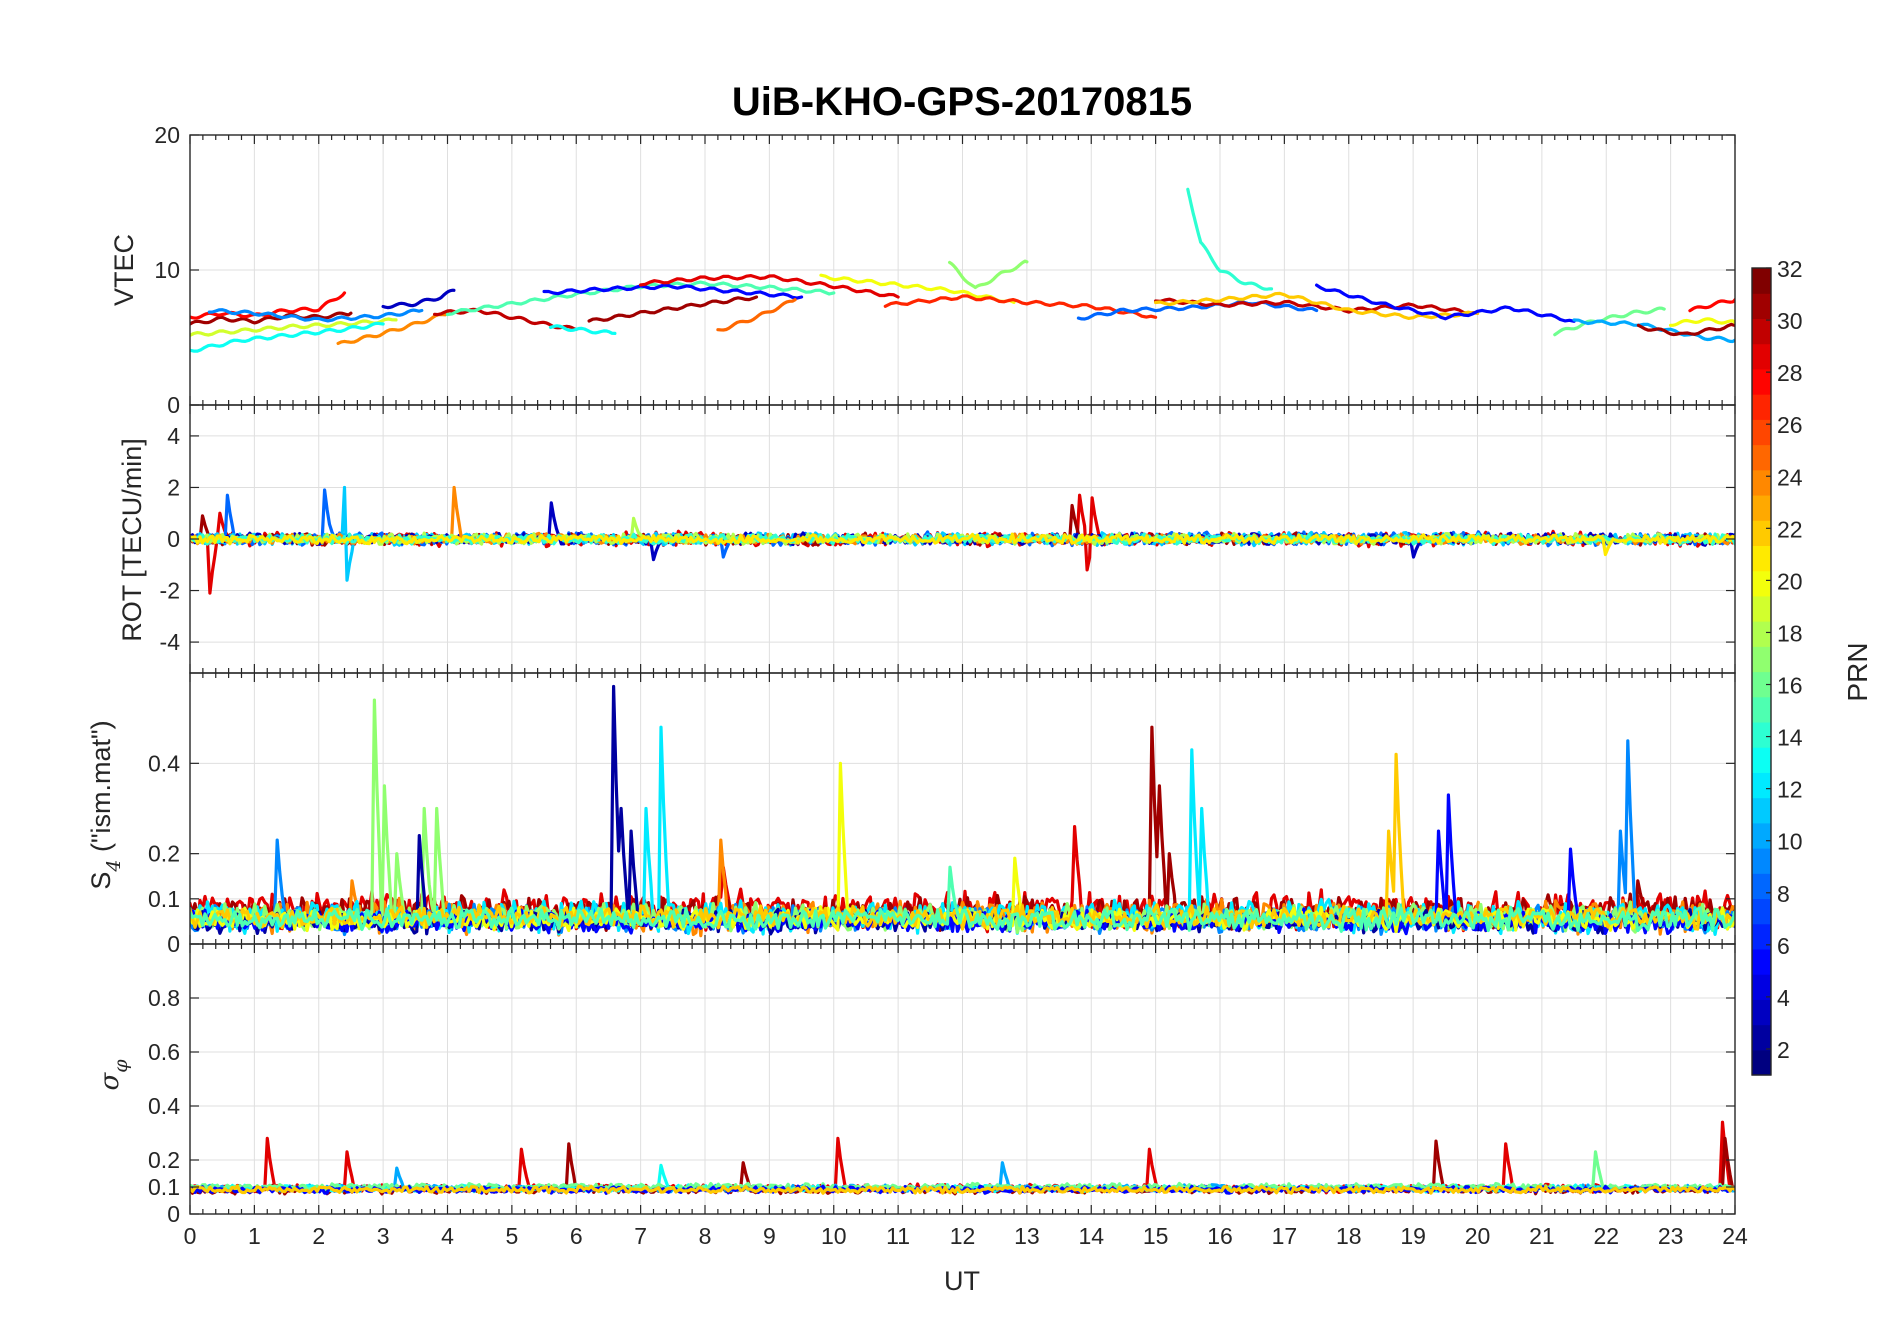  I want to click on colorbar-tick-label: 10, so click(1790, 842).